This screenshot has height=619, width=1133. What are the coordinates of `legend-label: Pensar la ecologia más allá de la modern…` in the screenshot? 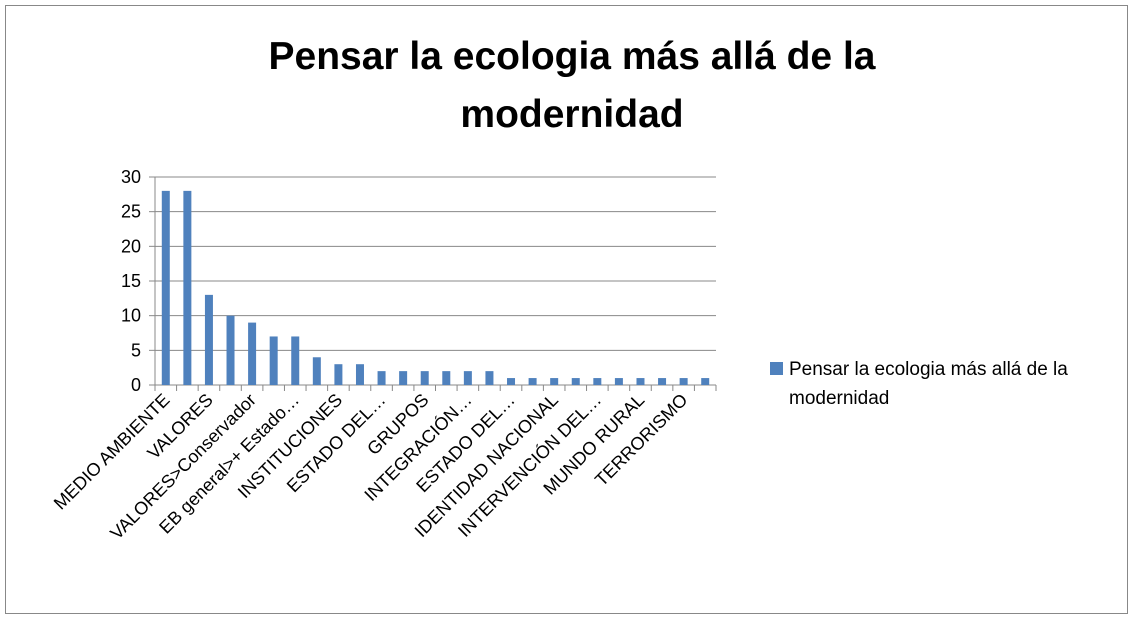 It's located at (928, 384).